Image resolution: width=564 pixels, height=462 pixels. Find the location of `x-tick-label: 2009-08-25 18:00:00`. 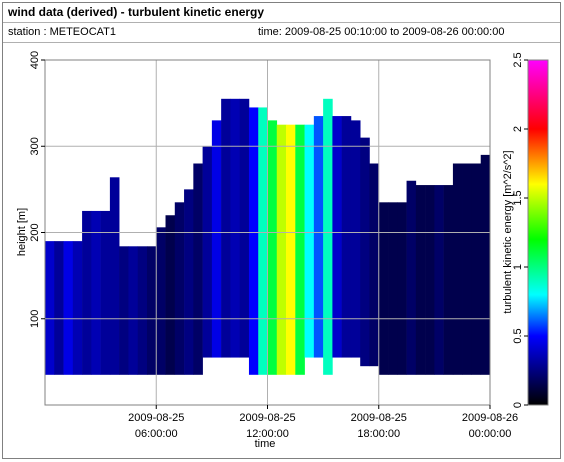

x-tick-label: 2009-08-25 18:00:00 is located at coordinates (379, 426).